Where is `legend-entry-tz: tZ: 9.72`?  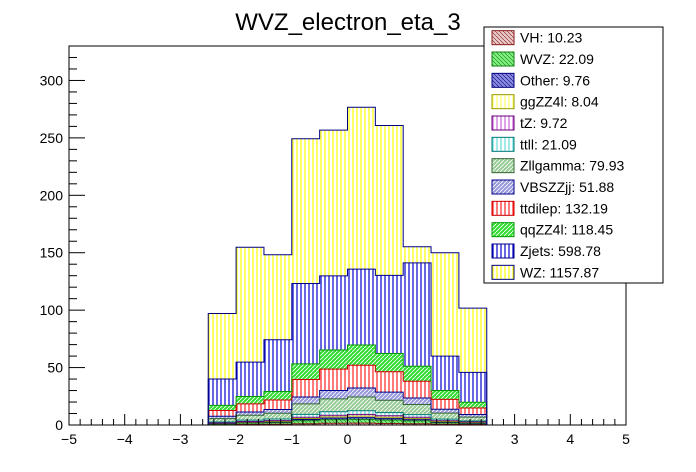
legend-entry-tz: tZ: 9.72 is located at coordinates (529, 123).